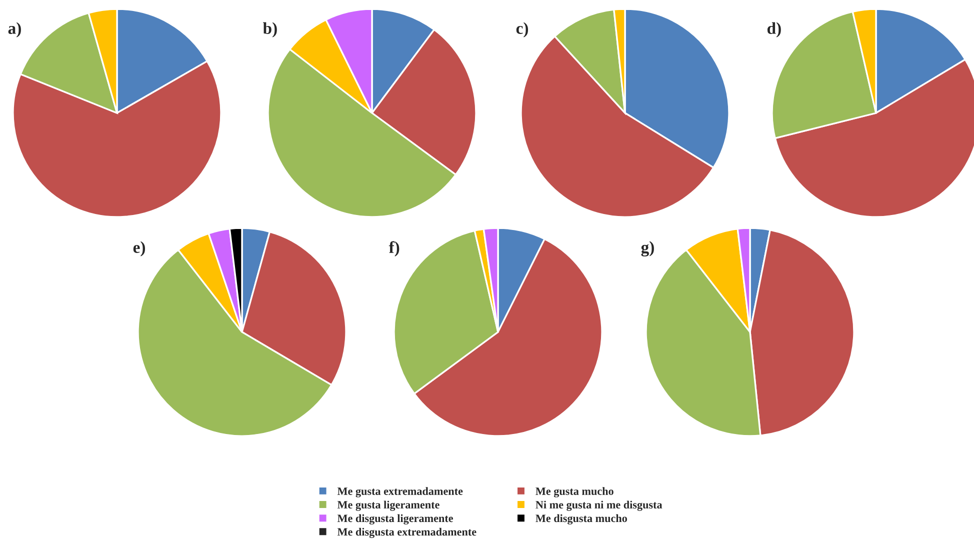 The image size is (974, 548). What do you see at coordinates (139, 248) in the screenshot?
I see `text: e)` at bounding box center [139, 248].